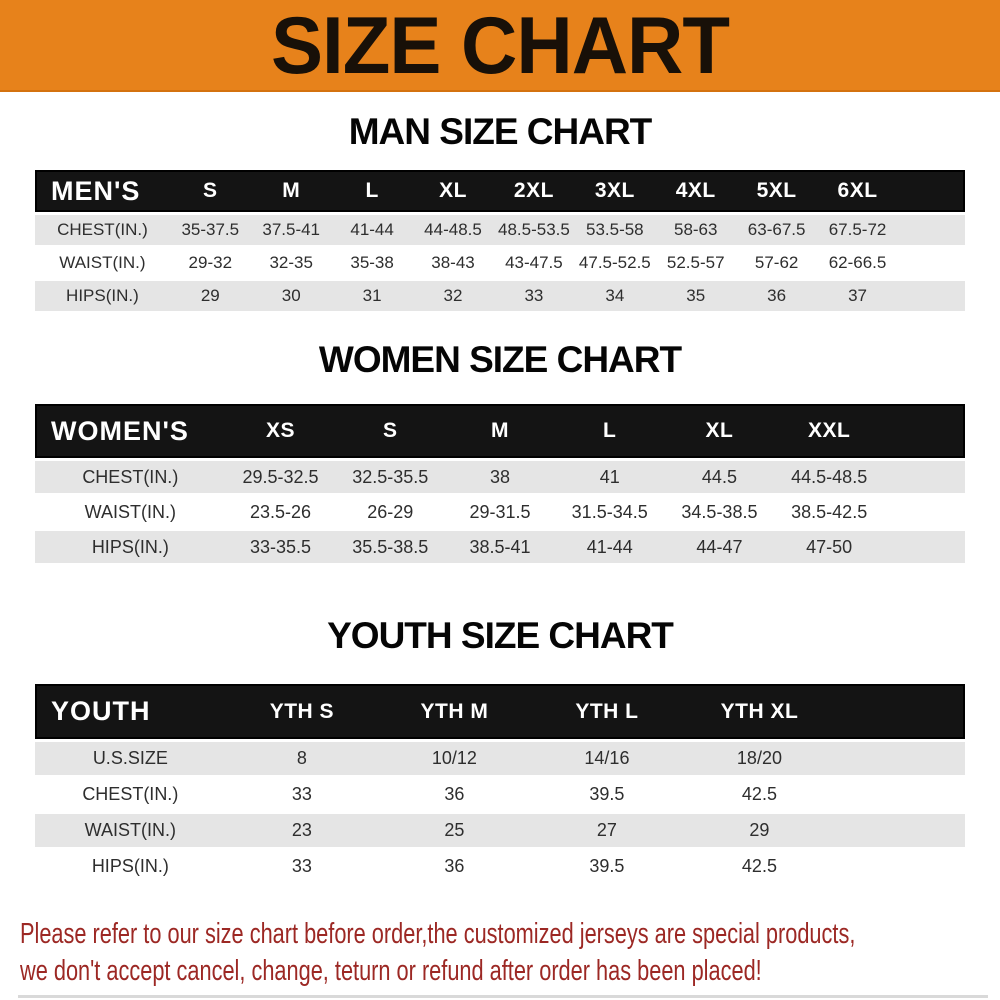 The width and height of the screenshot is (1000, 1000). What do you see at coordinates (453, 296) in the screenshot?
I see `size-value-cell: 32` at bounding box center [453, 296].